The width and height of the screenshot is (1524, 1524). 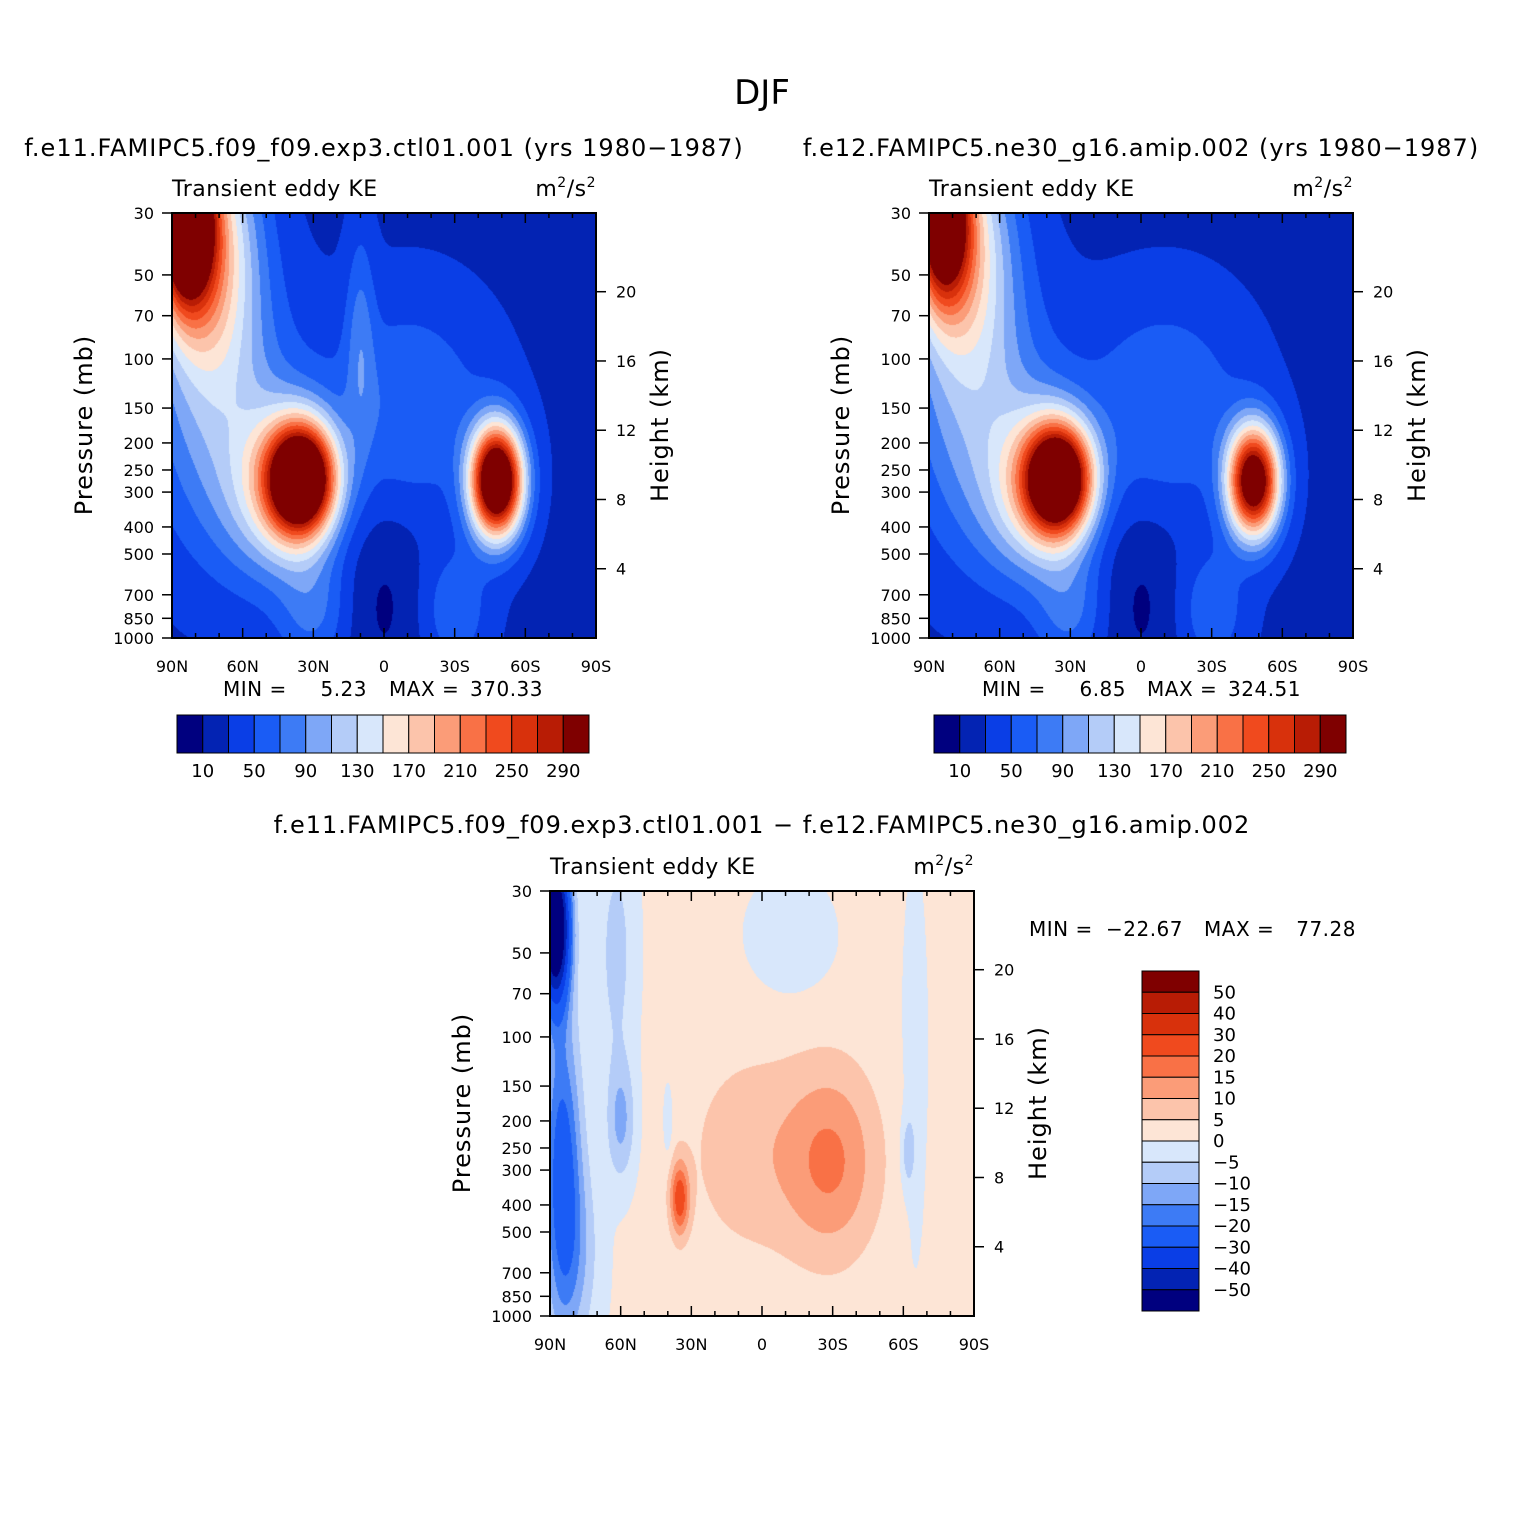 What do you see at coordinates (1166, 771) in the screenshot?
I see `colorbar-label: 170` at bounding box center [1166, 771].